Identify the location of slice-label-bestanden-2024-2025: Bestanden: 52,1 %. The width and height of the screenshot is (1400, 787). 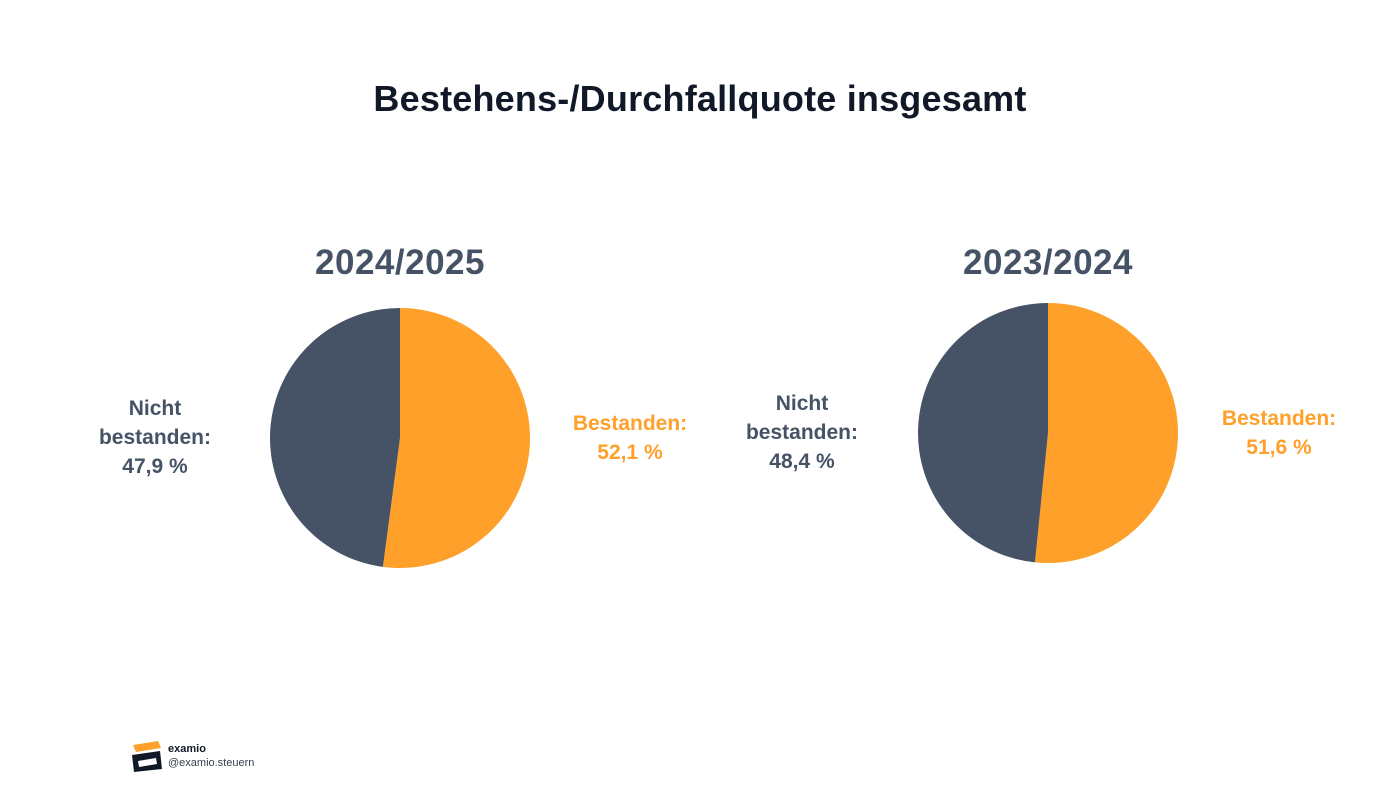
(630, 438).